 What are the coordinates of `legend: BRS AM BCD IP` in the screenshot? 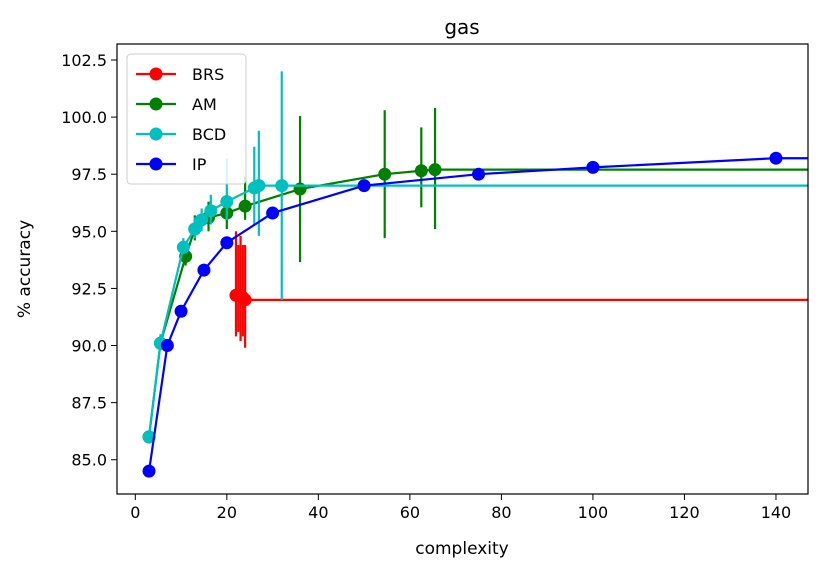 It's located at (186, 119).